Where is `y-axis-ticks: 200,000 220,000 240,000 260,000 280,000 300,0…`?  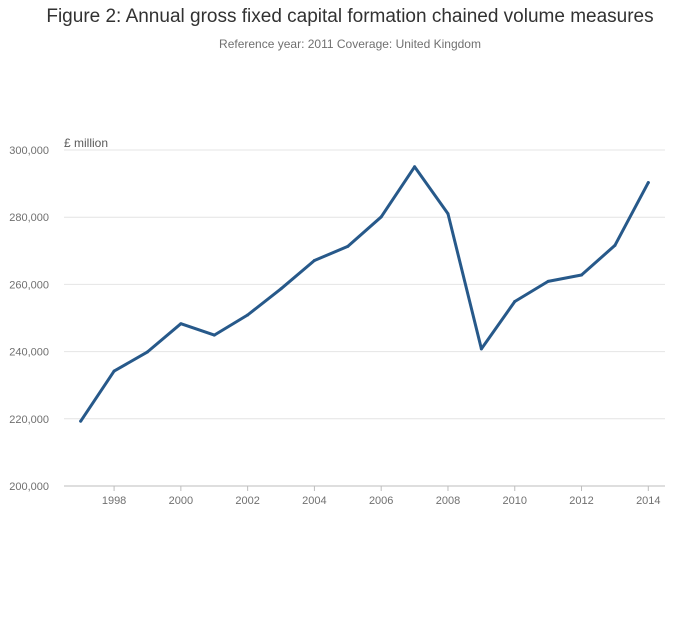 y-axis-ticks: 200,000 220,000 240,000 260,000 280,000 300,0… is located at coordinates (29, 319).